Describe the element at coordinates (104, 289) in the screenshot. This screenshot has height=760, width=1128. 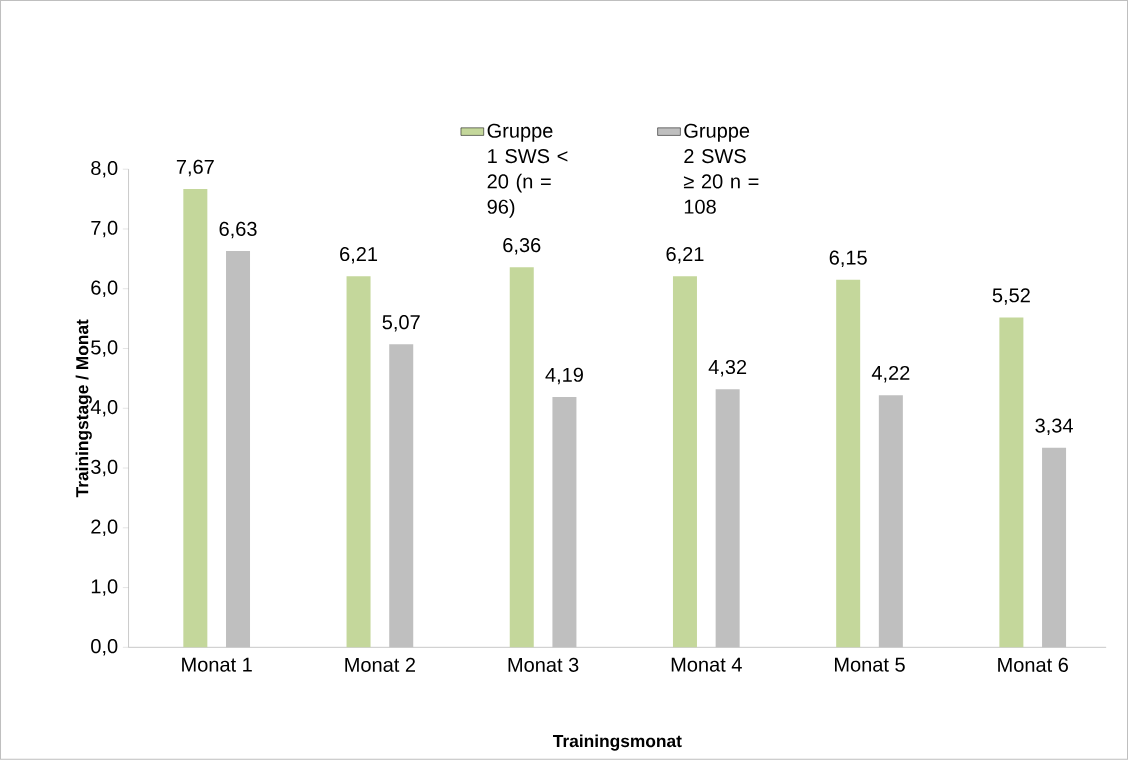
I see `y-tick-label: 6,0` at that location.